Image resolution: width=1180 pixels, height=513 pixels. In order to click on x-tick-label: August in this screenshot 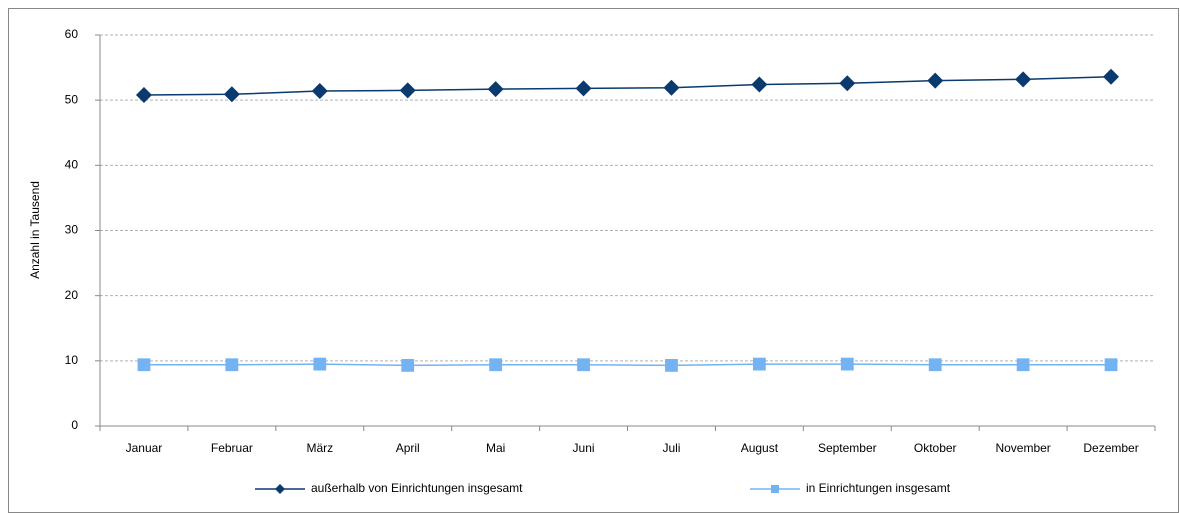, I will do `click(760, 448)`.